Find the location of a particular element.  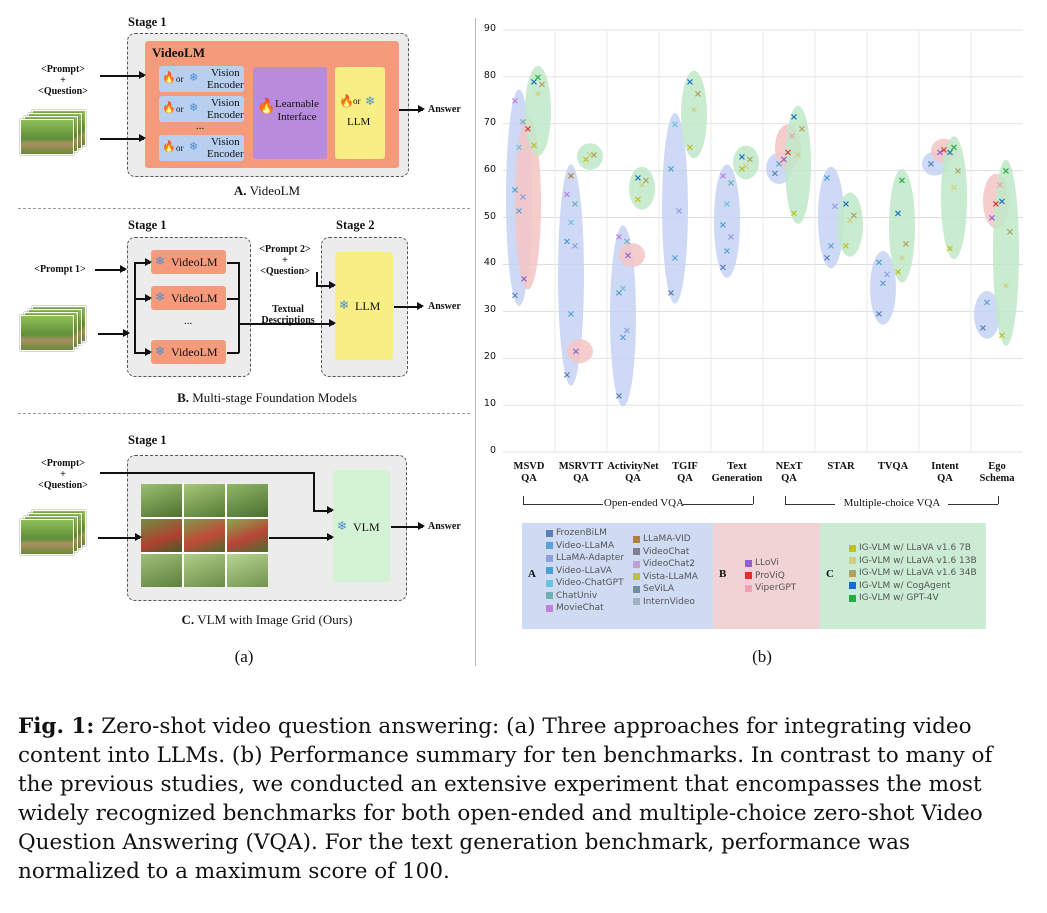

legend-label: Vista-LLaMA is located at coordinates (670, 576).